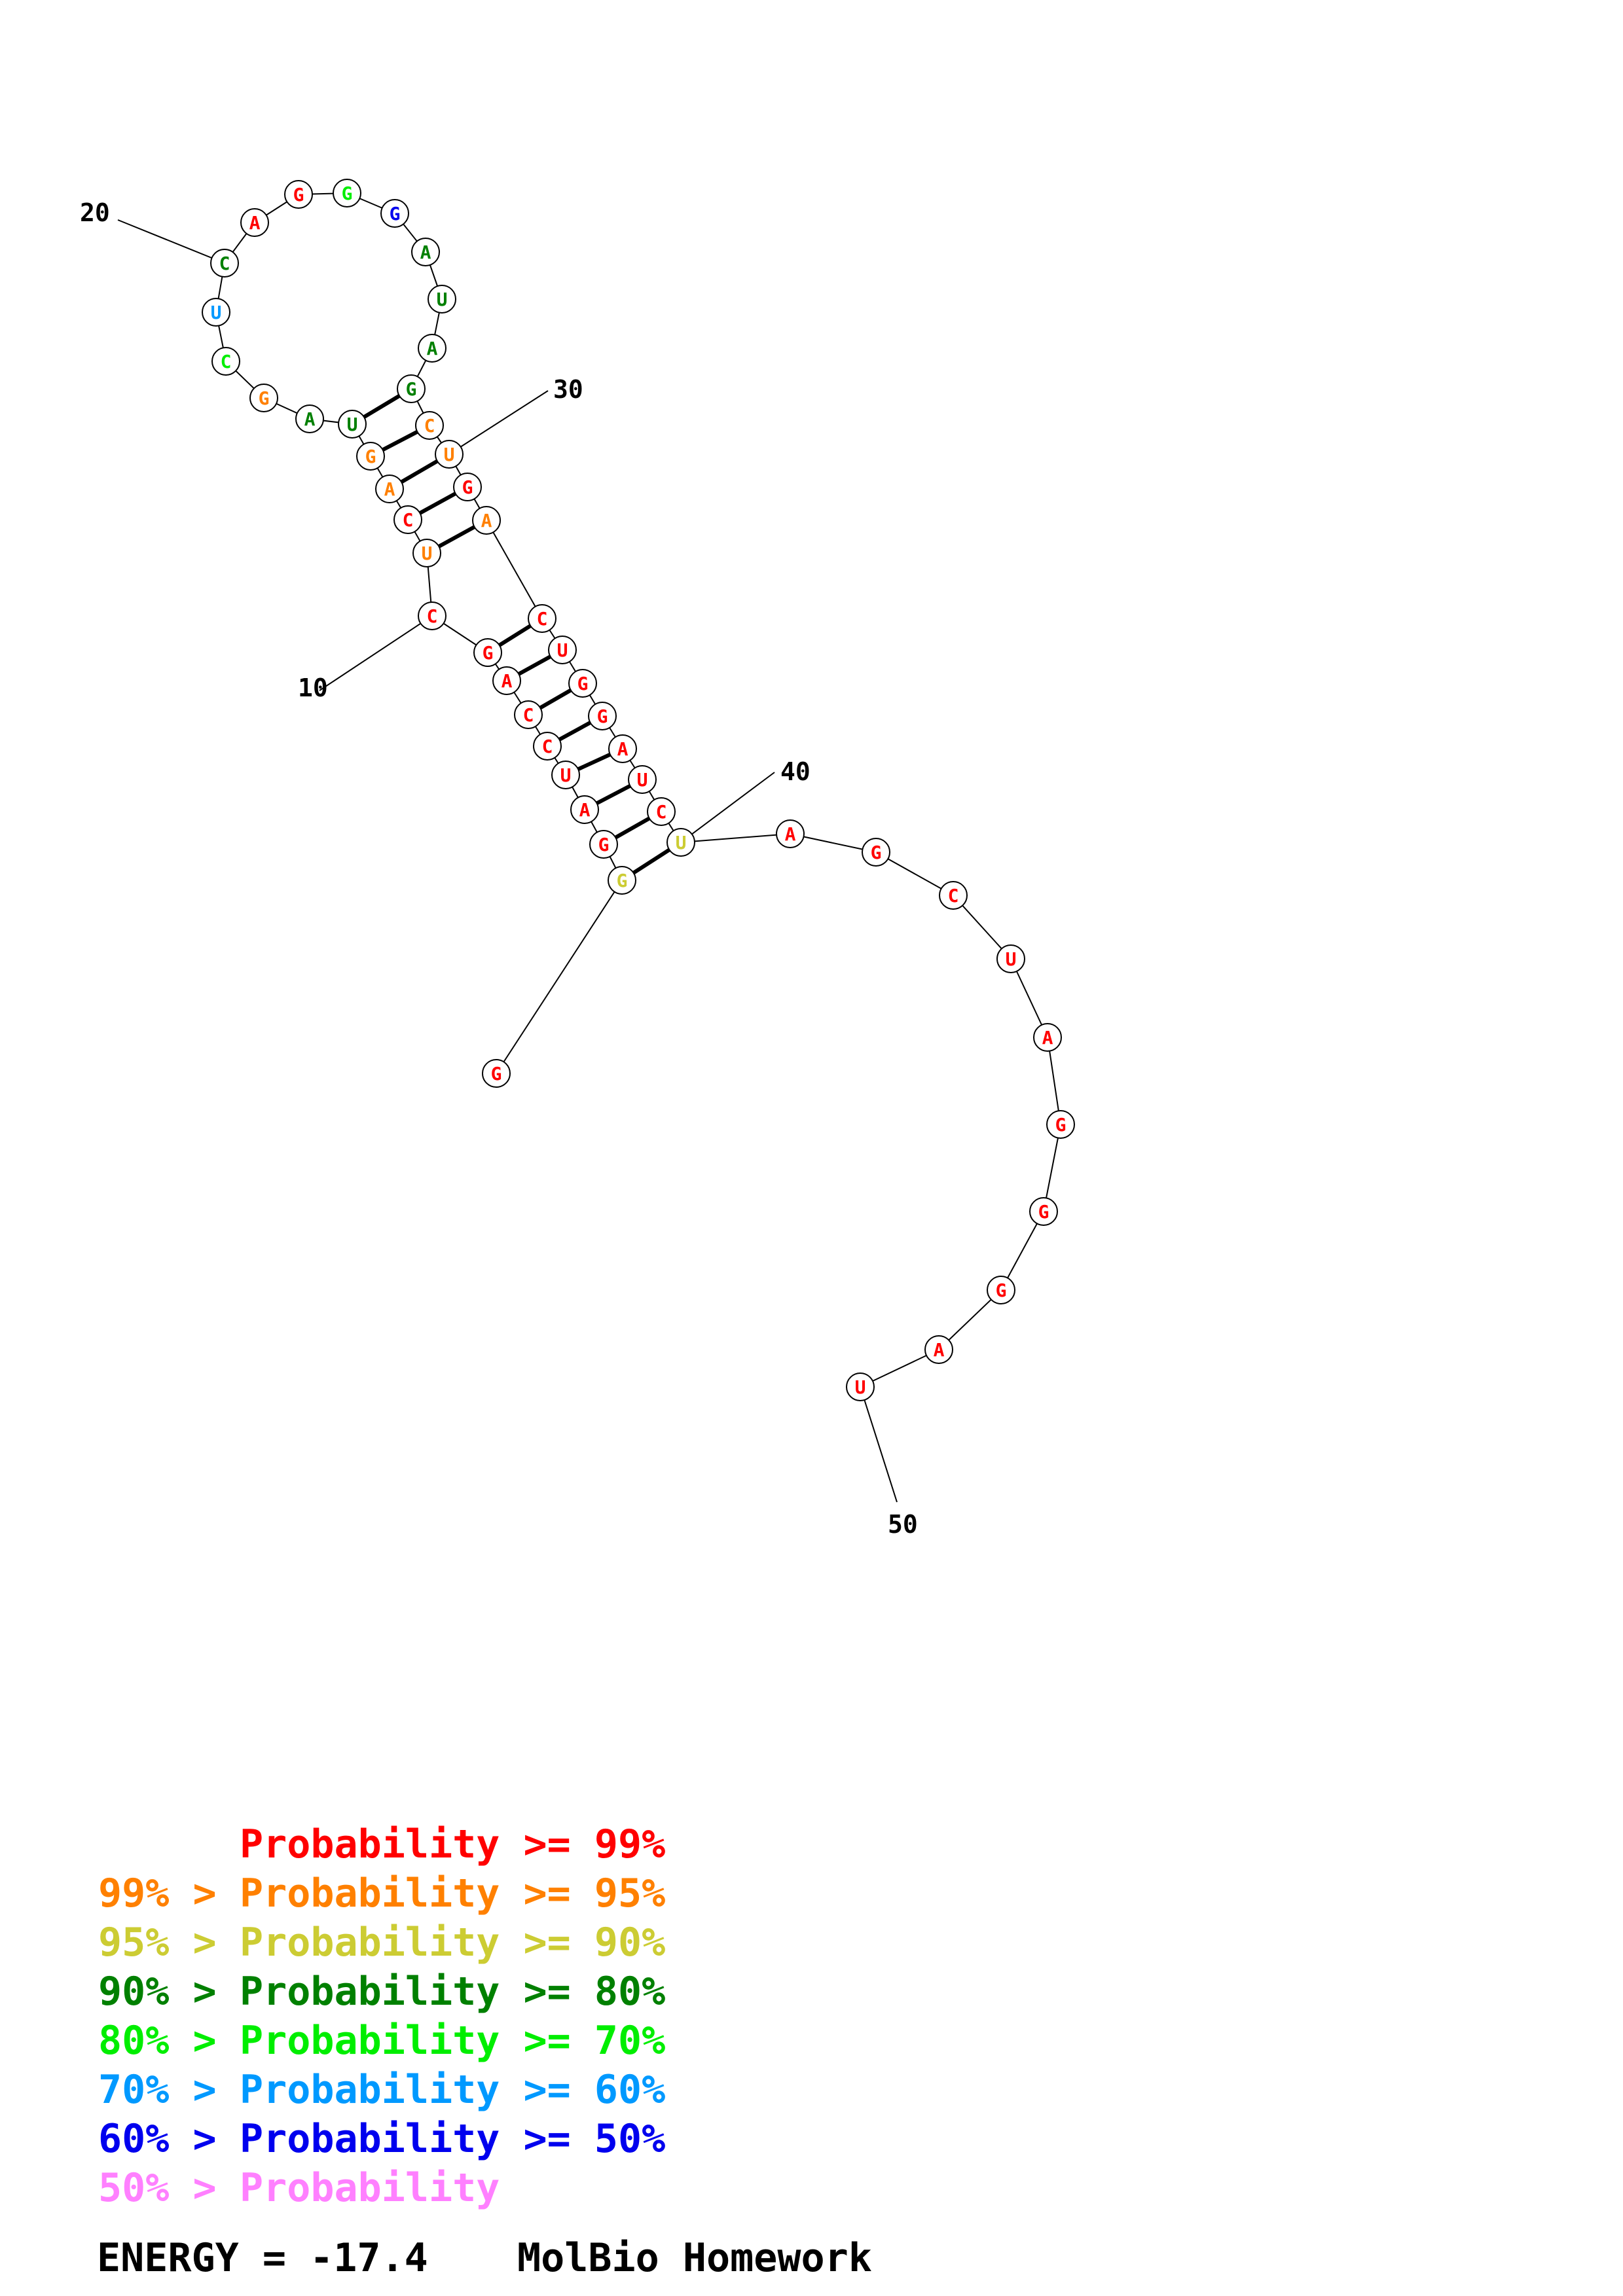 The width and height of the screenshot is (1623, 2296). Describe the element at coordinates (452, 1844) in the screenshot. I see `legend-label: Probability >= 99%` at that location.